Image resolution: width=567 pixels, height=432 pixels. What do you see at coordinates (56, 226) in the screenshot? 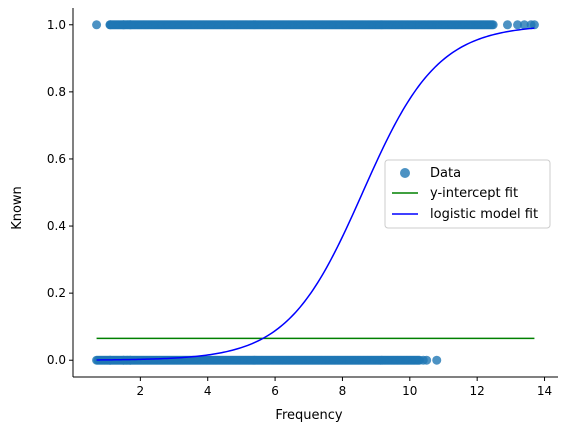
I see `y-tick-label: 0.4` at bounding box center [56, 226].